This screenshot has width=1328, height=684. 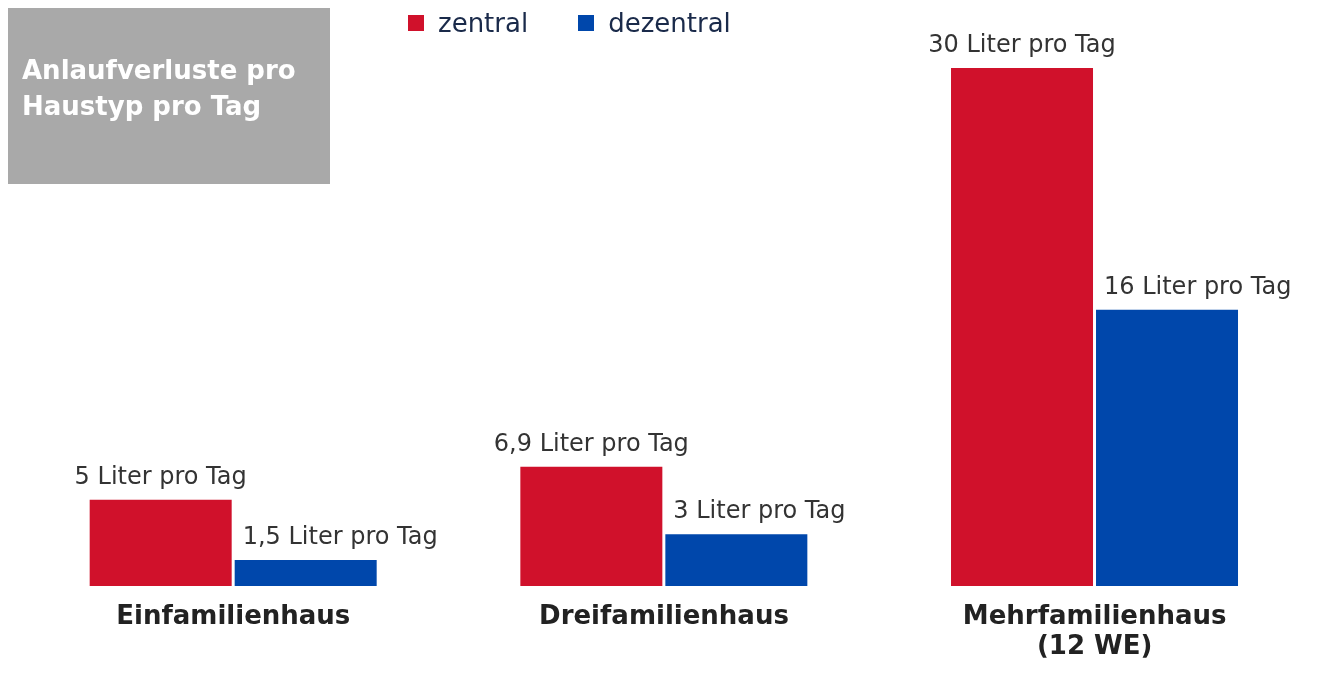 I want to click on data-label: 5 Liter pro Tag, so click(x=160, y=475).